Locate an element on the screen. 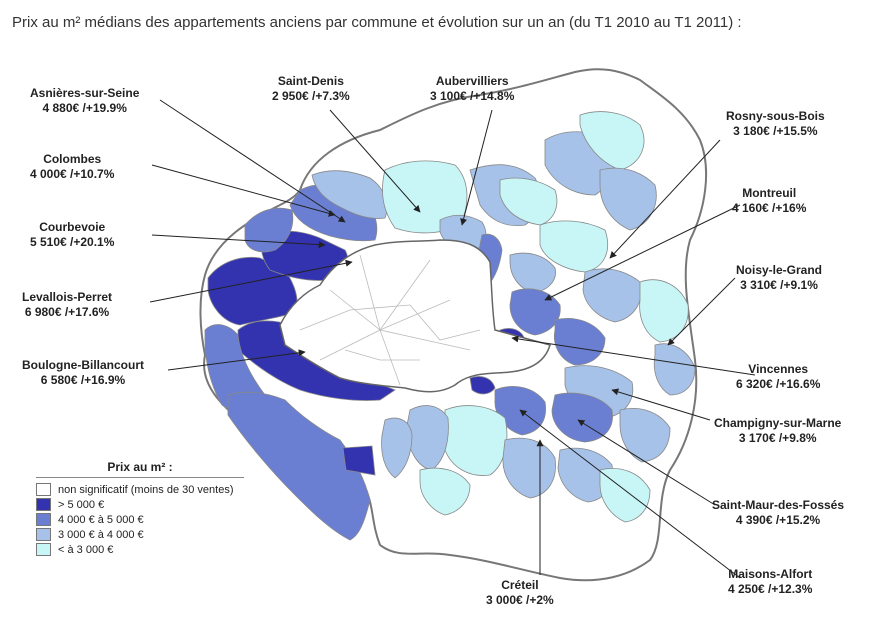 This screenshot has width=880, height=640. commune-east-medium is located at coordinates (579, 342).